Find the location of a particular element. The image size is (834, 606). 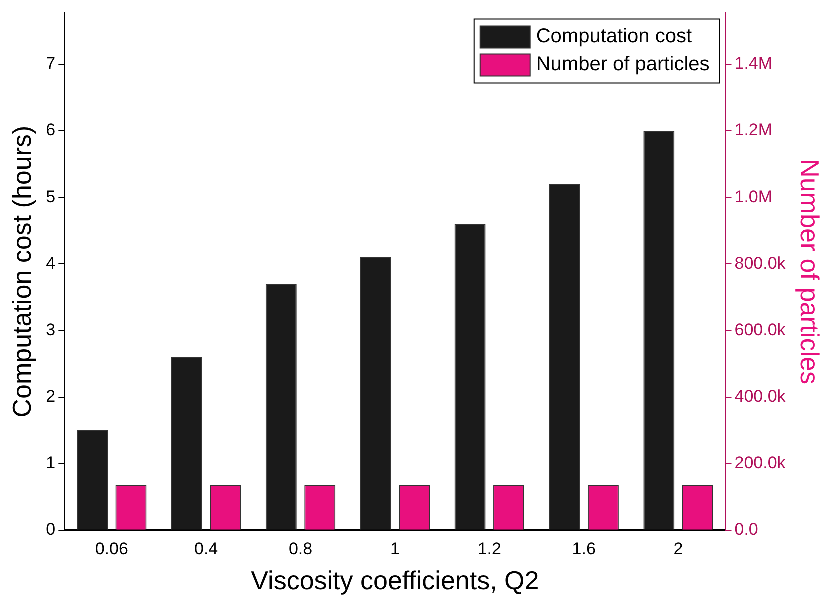

y-axis-title: Computation cost (hours) is located at coordinates (21, 272).